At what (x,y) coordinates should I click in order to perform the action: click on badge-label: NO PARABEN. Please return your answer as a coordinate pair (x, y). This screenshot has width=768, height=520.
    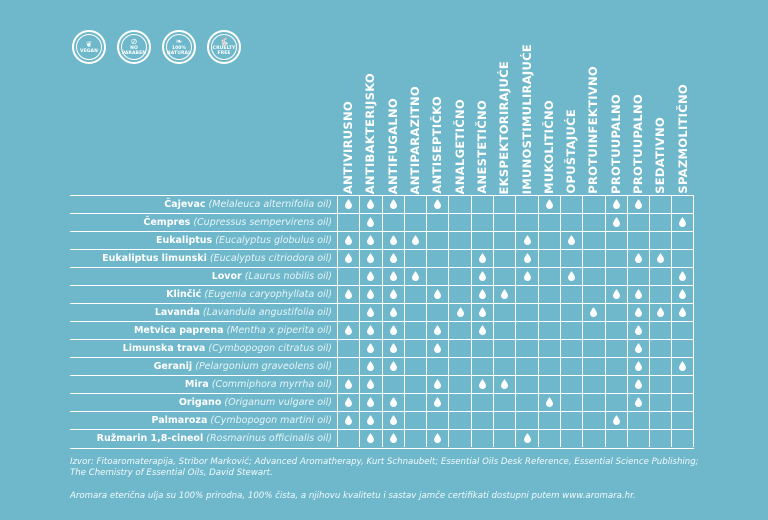
    Looking at the image, I should click on (134, 51).